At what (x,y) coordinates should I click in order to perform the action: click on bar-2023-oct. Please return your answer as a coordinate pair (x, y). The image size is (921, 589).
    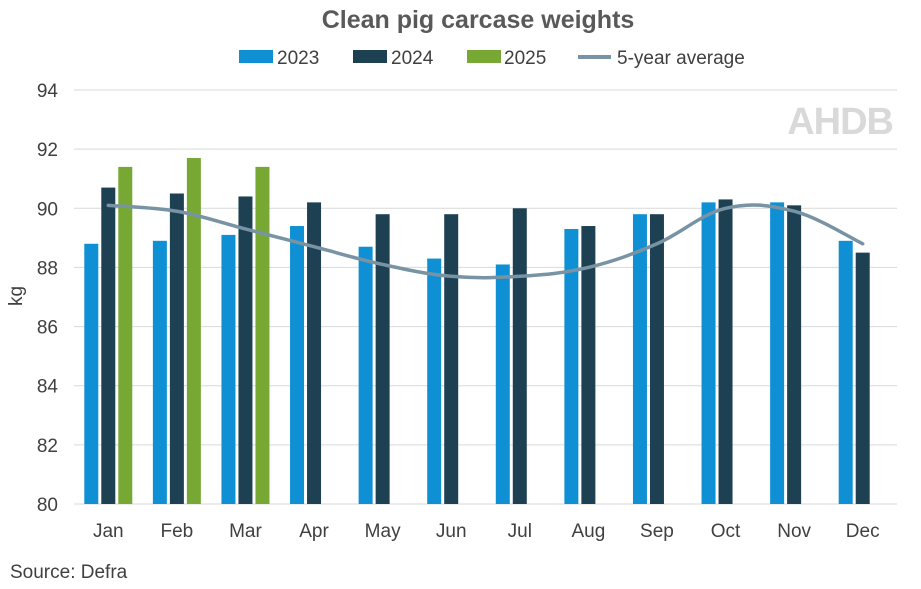
    Looking at the image, I should click on (708, 353).